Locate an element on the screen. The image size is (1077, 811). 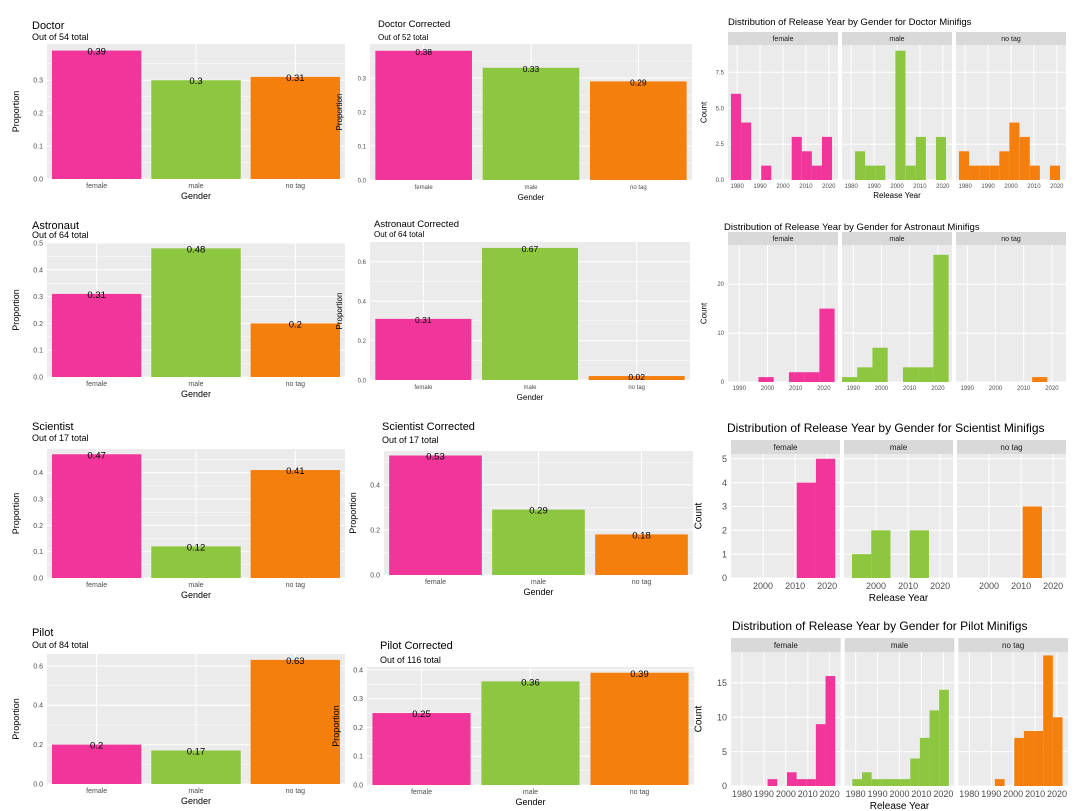
y-tick-label: 0.4 is located at coordinates (362, 303).